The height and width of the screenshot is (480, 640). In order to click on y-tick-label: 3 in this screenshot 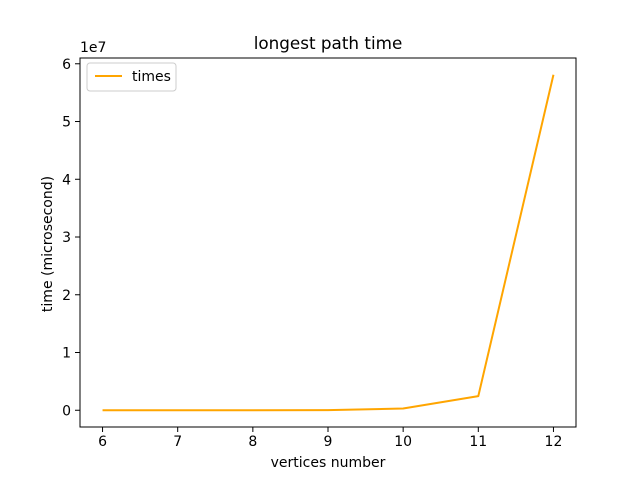, I will do `click(66, 238)`.